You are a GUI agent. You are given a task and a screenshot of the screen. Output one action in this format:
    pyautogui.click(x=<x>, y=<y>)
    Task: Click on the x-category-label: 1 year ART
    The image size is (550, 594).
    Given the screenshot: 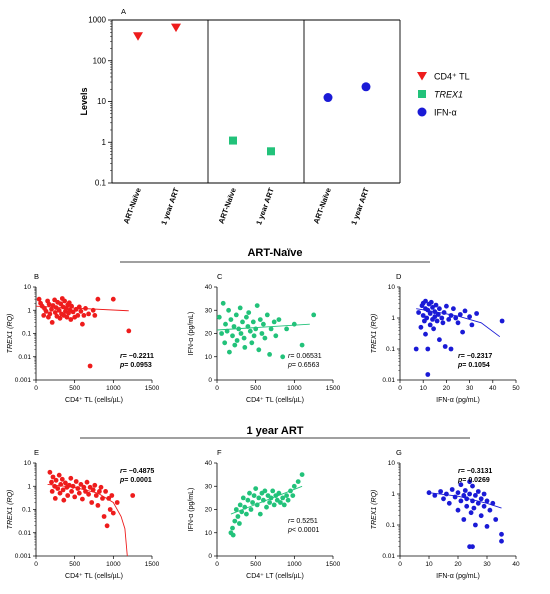 What is the action you would take?
    pyautogui.click(x=170, y=206)
    